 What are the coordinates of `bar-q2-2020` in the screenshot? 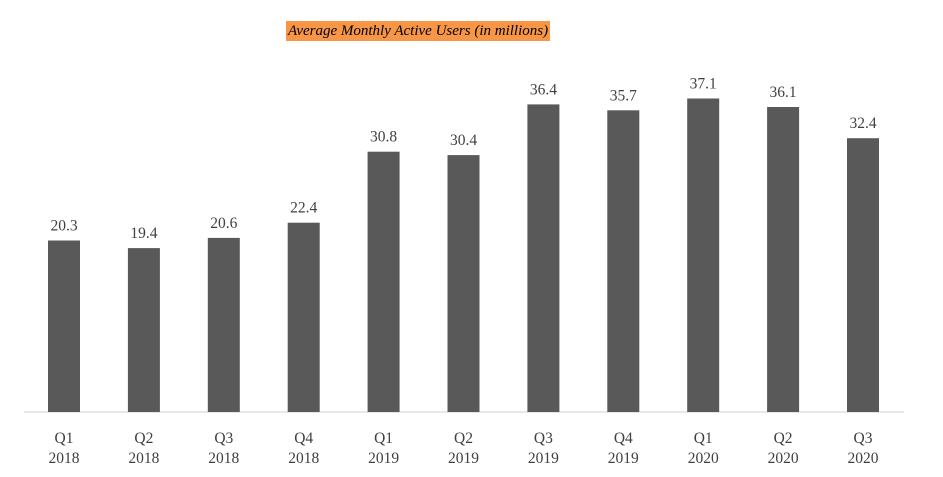 It's located at (783, 259).